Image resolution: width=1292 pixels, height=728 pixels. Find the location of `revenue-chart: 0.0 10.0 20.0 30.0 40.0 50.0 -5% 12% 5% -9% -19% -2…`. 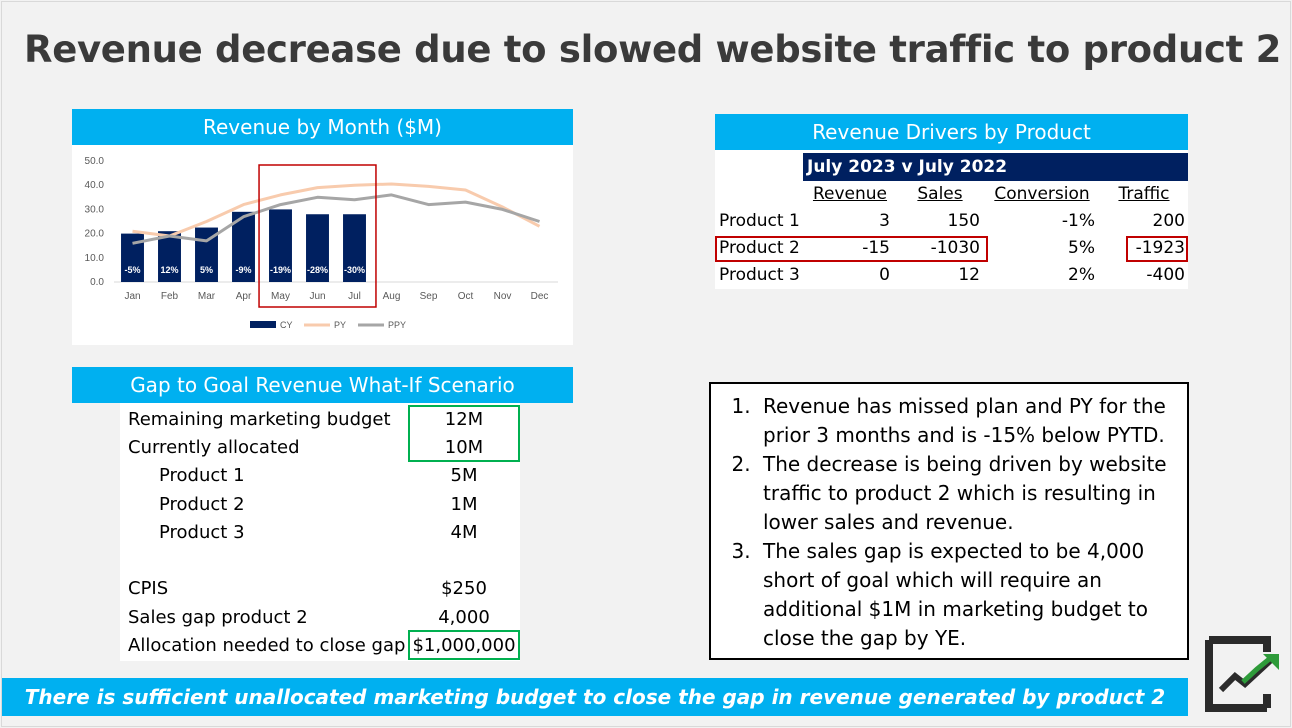

revenue-chart: 0.0 10.0 20.0 30.0 40.0 50.0 -5% 12% 5% -9% -19% -2… is located at coordinates (321, 243).